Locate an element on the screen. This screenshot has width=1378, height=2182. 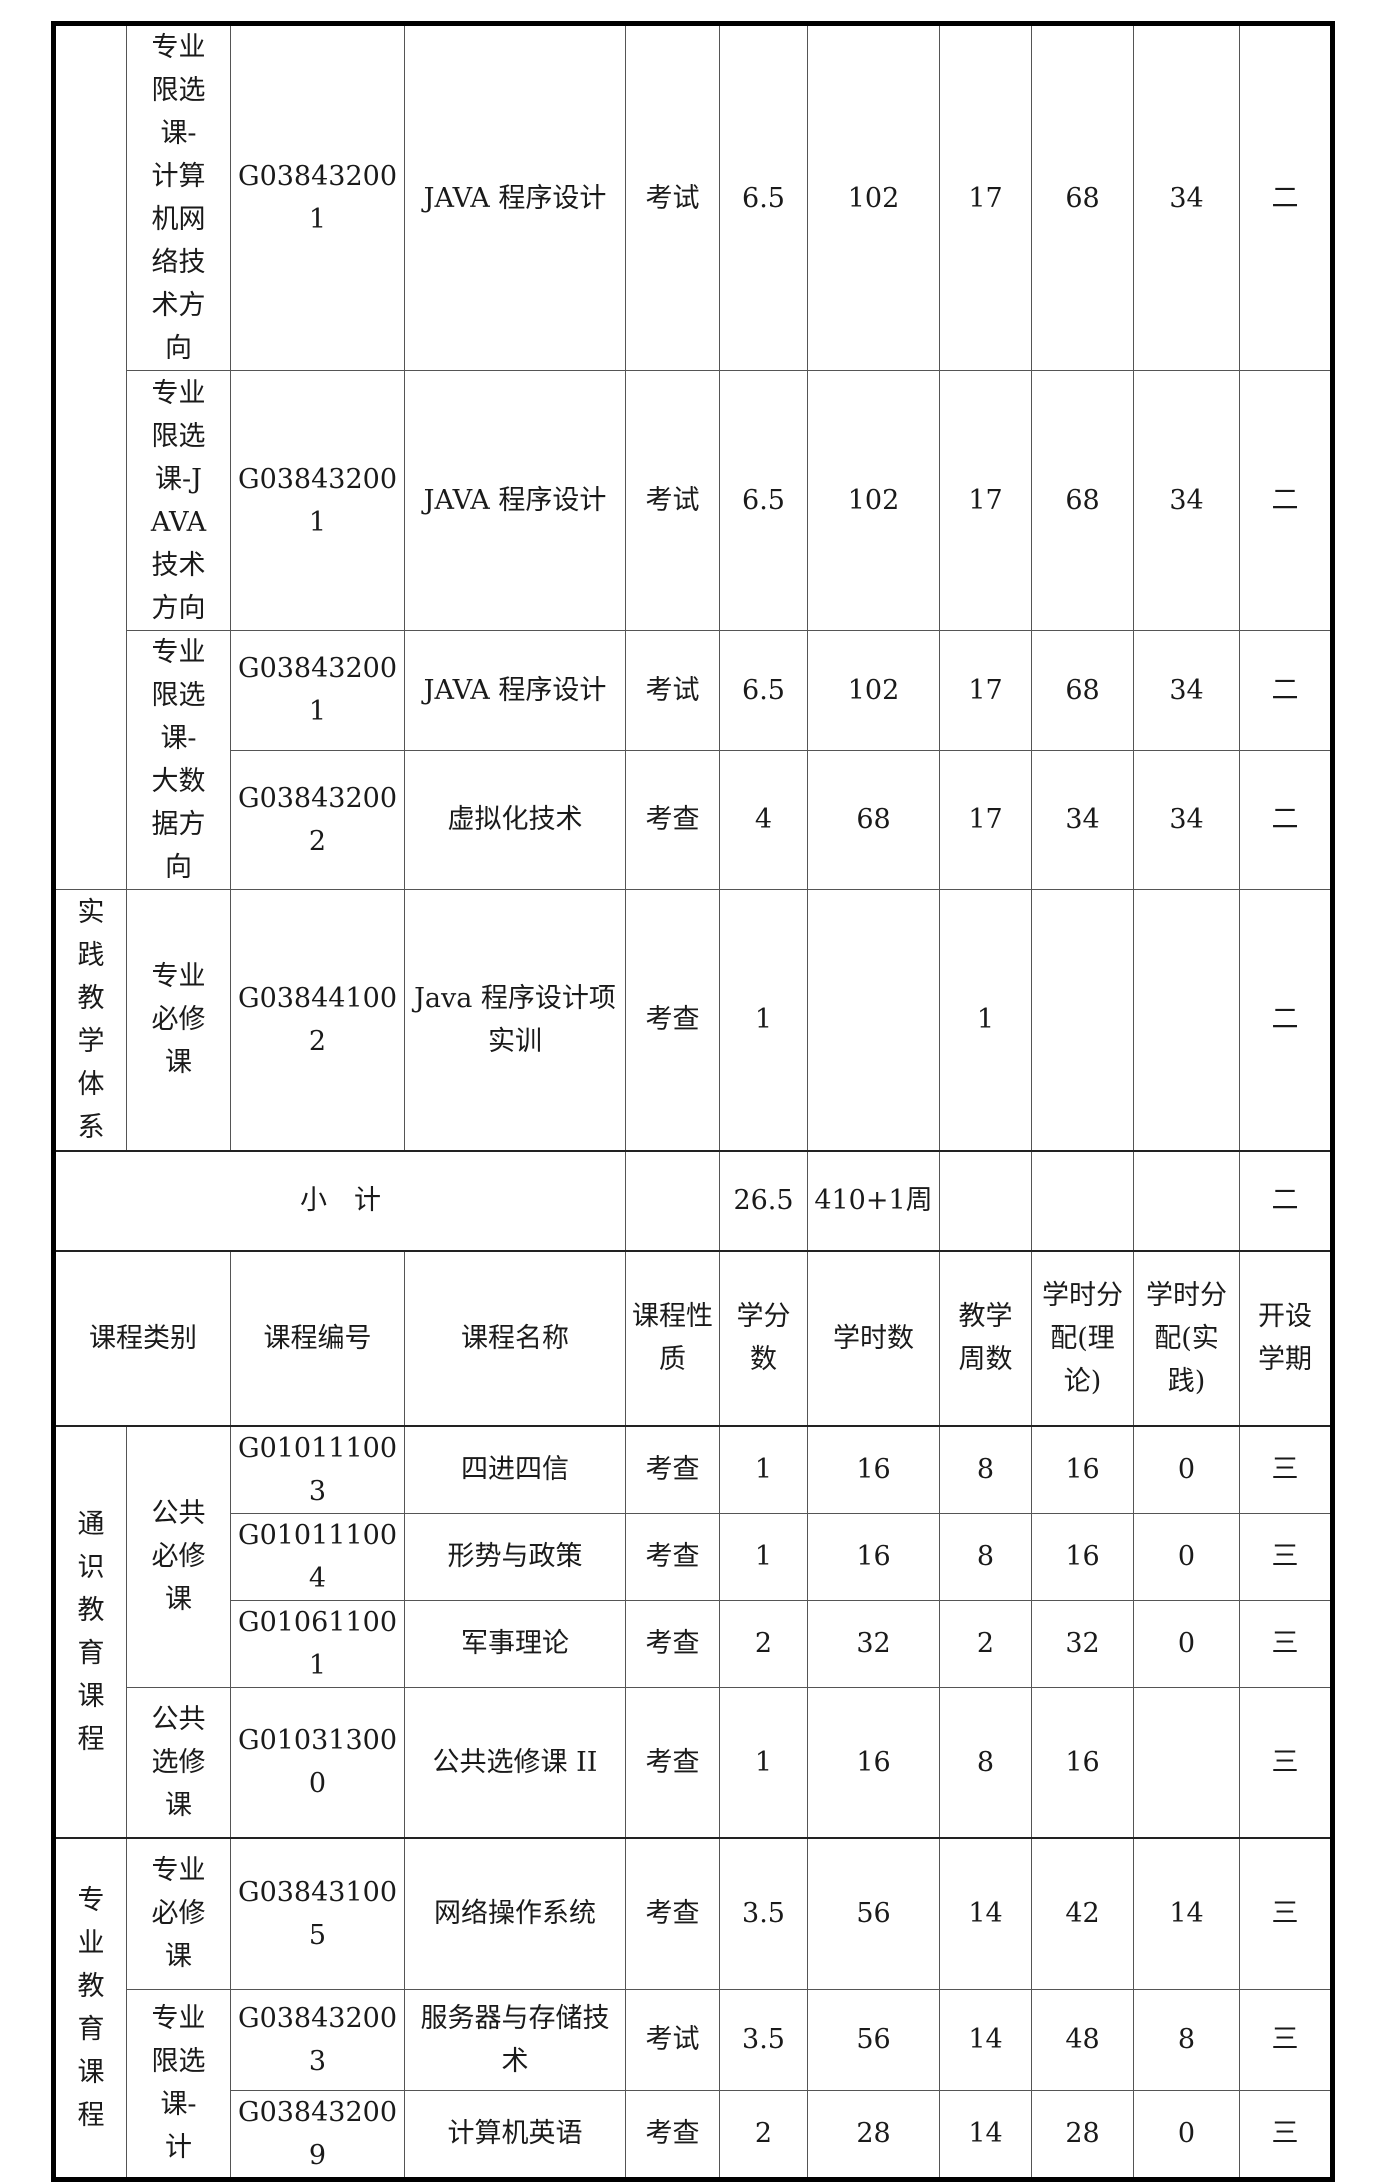
table-cell: 计算机英语 is located at coordinates (515, 2134).